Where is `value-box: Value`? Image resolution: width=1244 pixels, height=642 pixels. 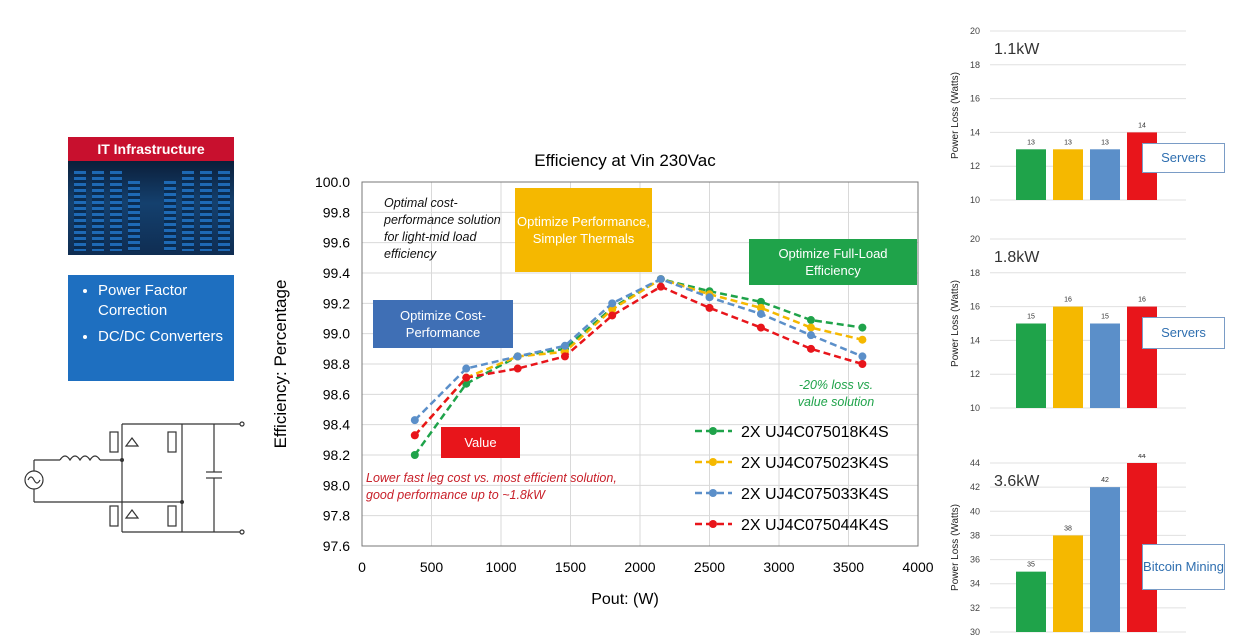
value-box: Value is located at coordinates (480, 442).